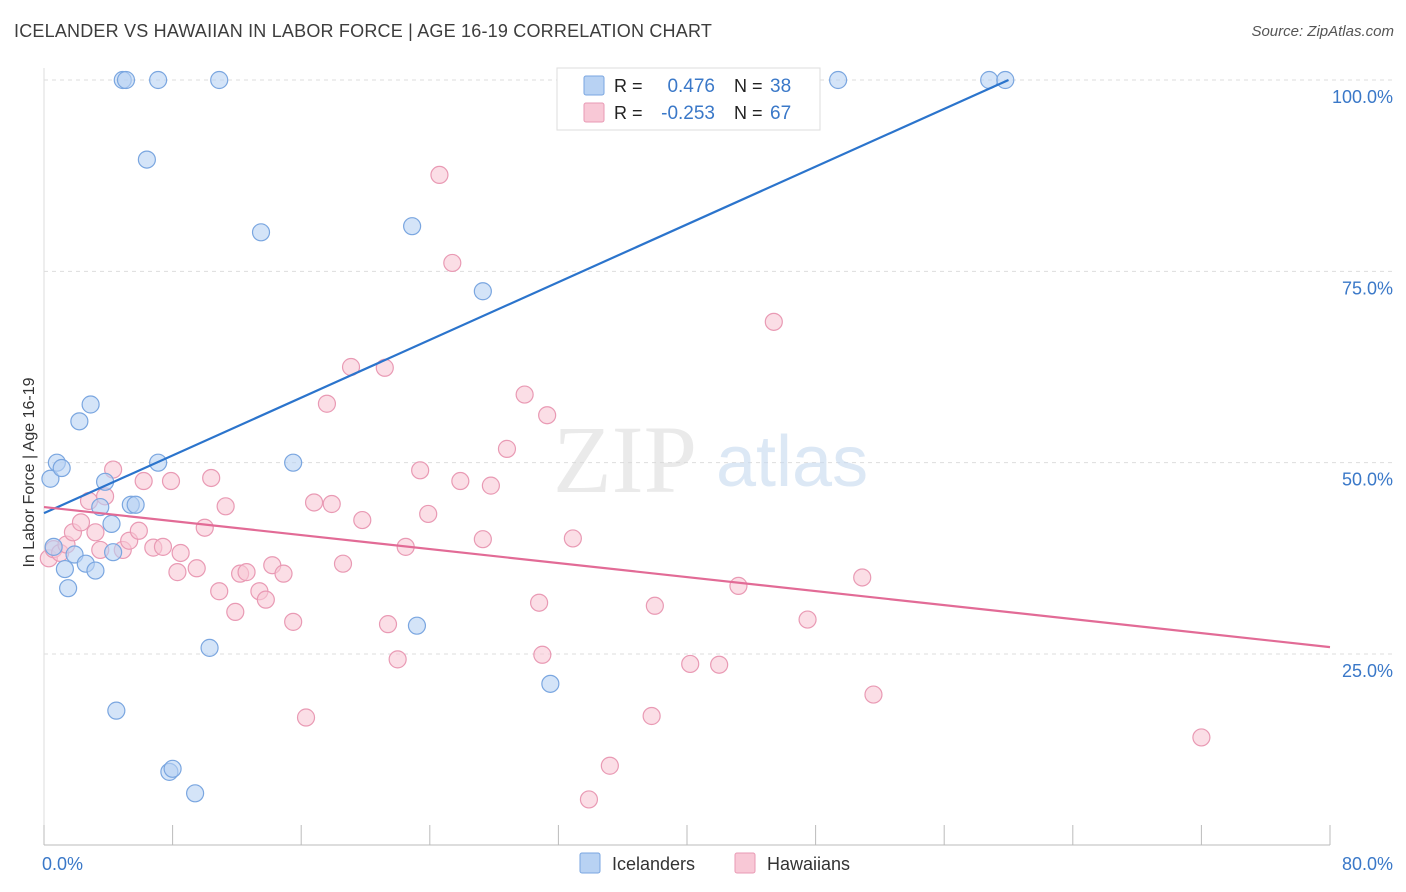 This screenshot has width=1406, height=892. What do you see at coordinates (687, 577) in the screenshot?
I see `hawaiians-trend-line` at bounding box center [687, 577].